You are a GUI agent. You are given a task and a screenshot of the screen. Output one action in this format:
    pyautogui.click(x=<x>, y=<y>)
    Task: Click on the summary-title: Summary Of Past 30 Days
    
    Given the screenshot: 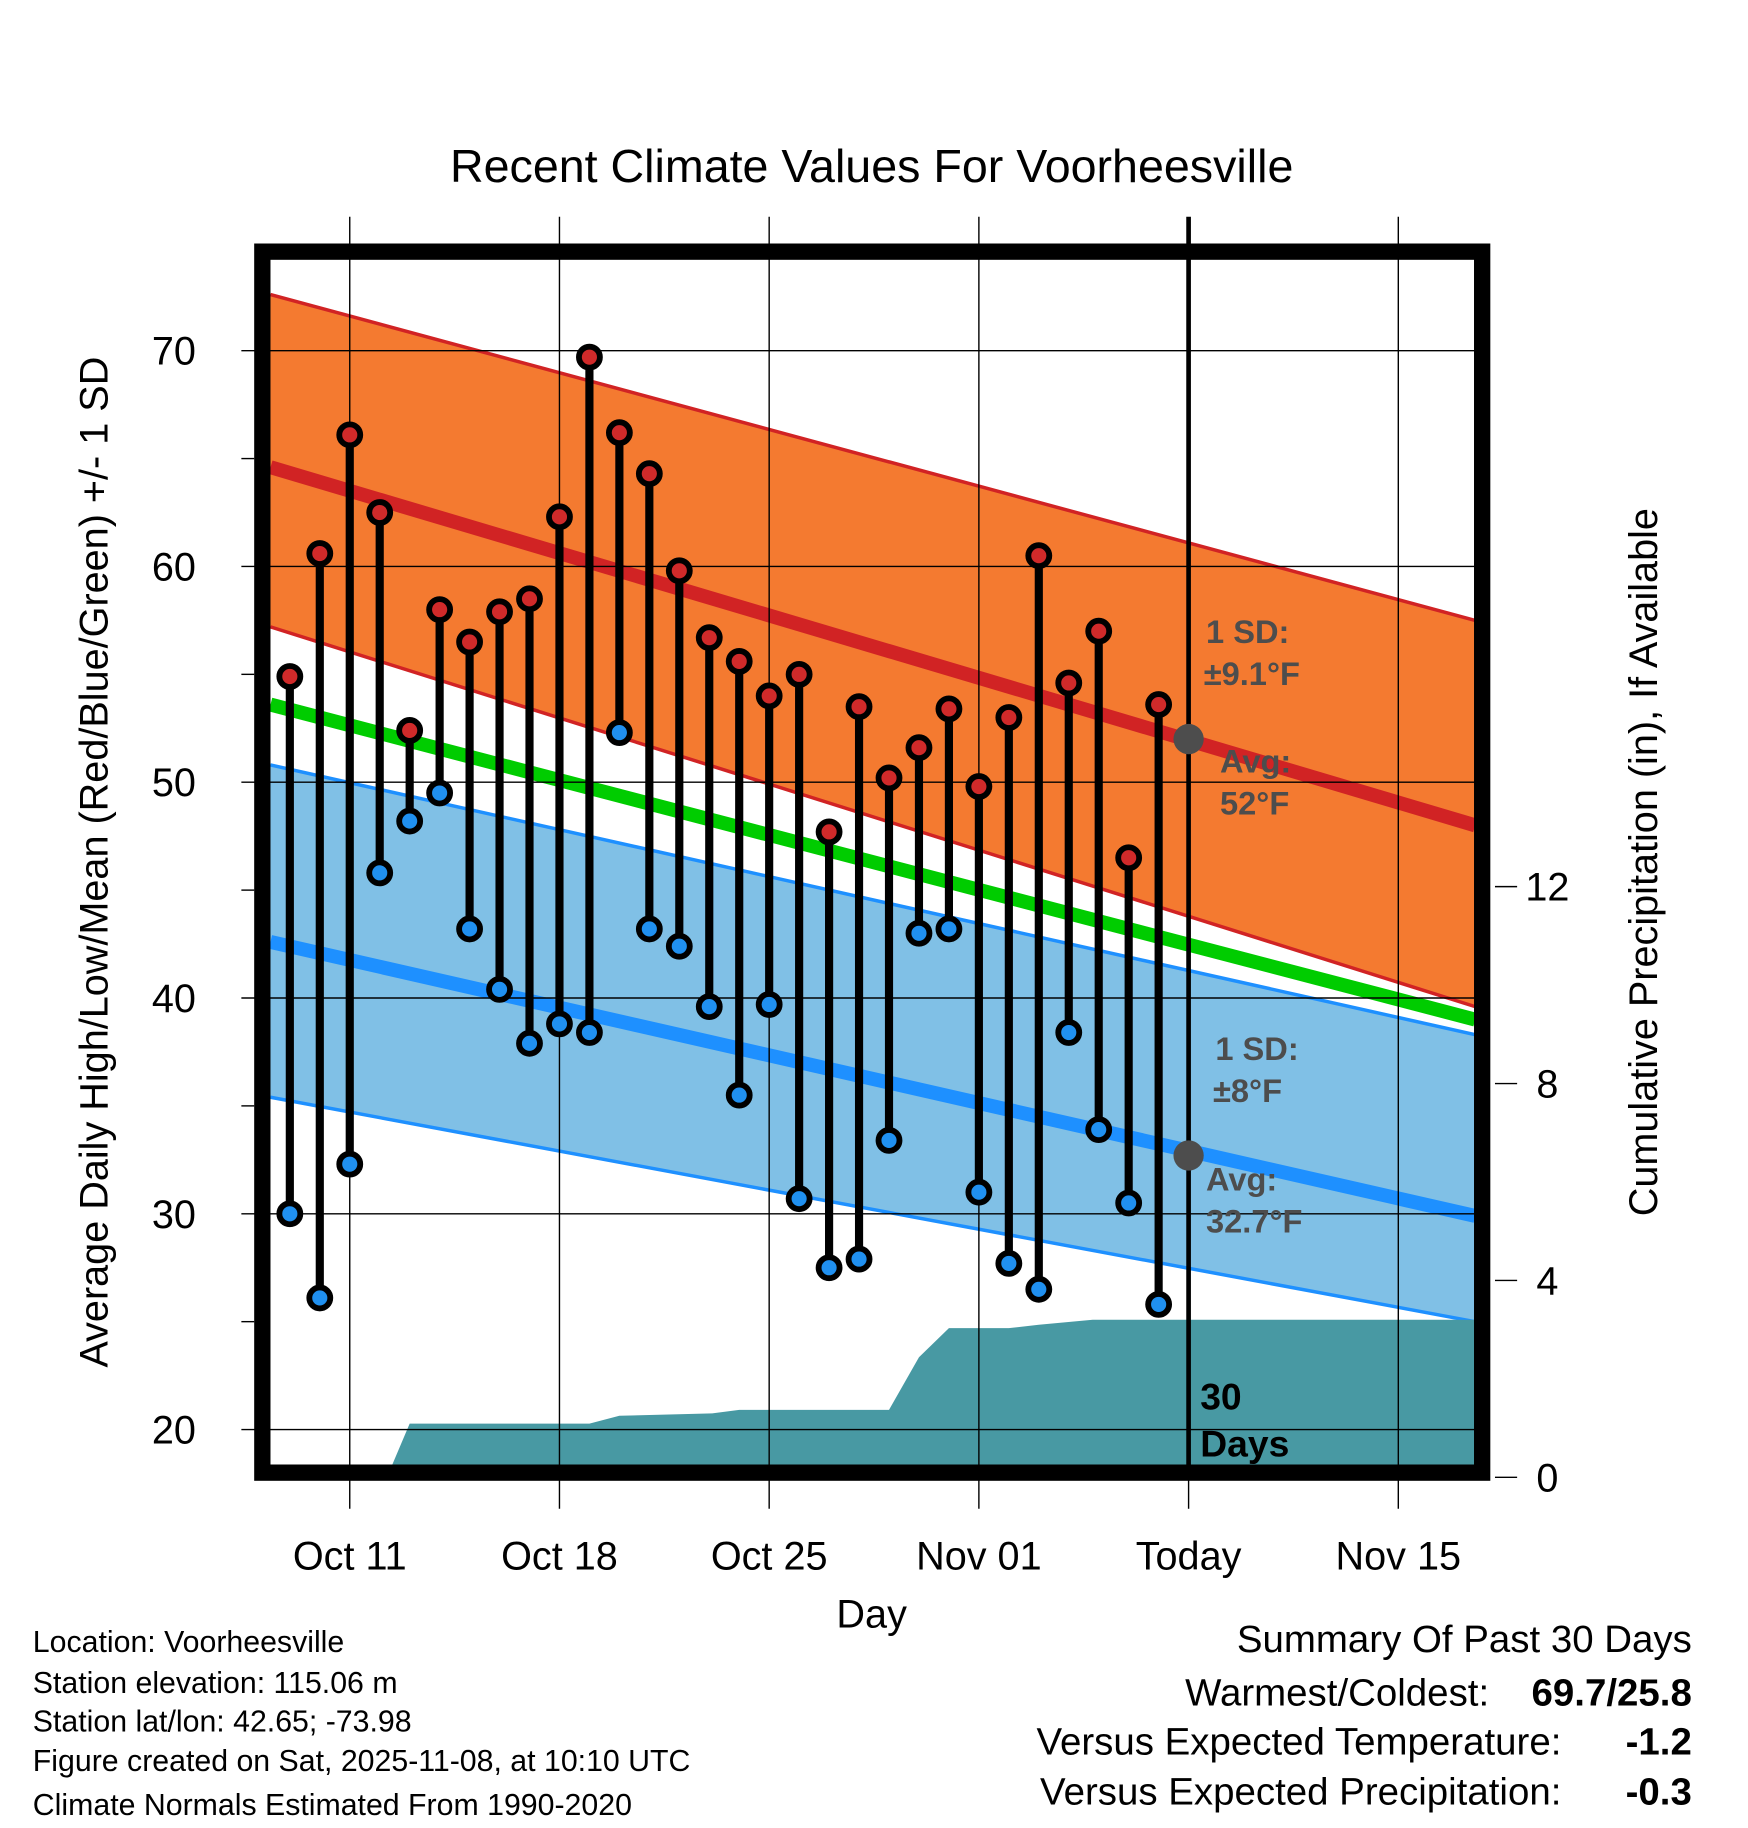 What is the action you would take?
    pyautogui.click(x=1464, y=1639)
    